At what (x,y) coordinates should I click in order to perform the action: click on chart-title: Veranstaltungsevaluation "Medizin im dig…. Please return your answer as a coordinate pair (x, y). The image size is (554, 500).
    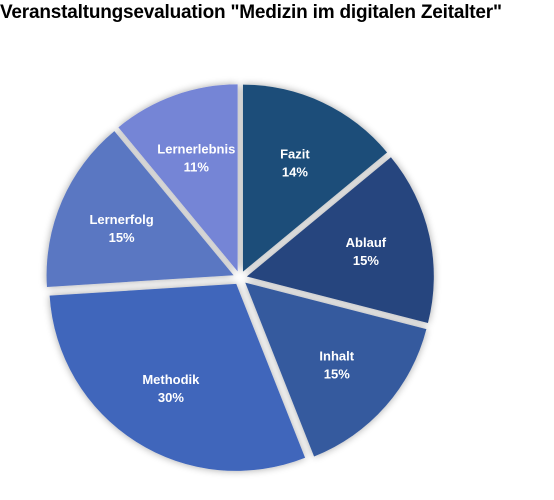
    Looking at the image, I should click on (251, 12).